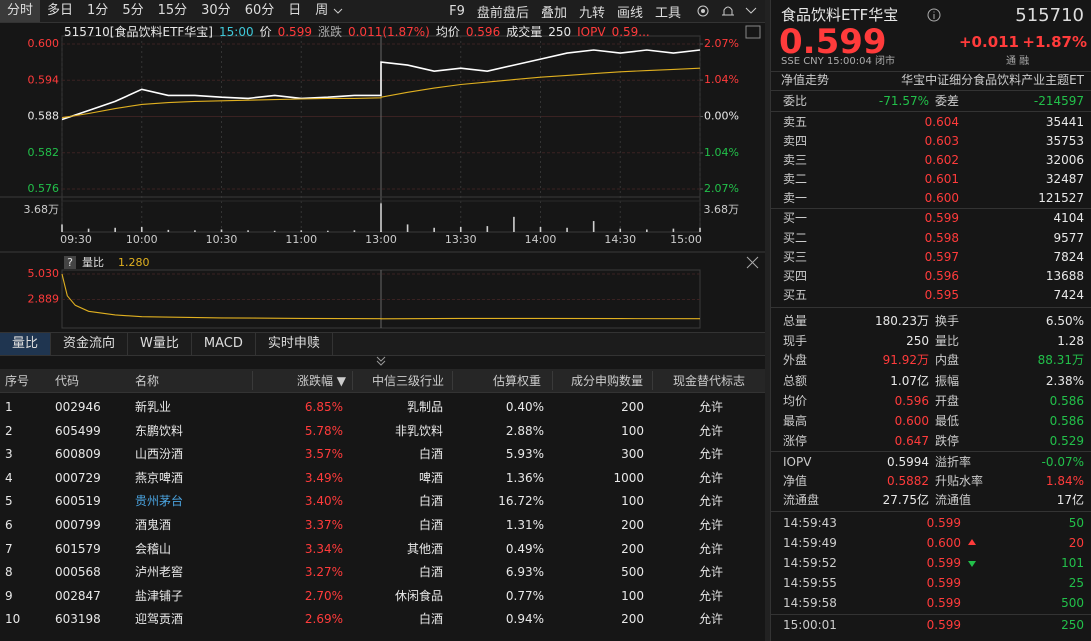  I want to click on x-tick-label: 13:00, so click(381, 239).